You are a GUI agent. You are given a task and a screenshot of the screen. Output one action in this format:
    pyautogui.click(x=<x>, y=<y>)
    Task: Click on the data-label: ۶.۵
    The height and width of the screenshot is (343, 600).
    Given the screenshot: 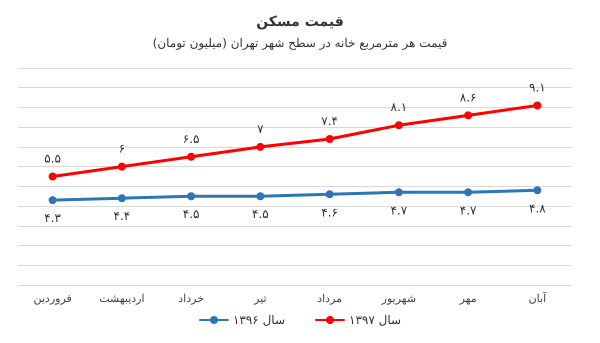 What is the action you would take?
    pyautogui.click(x=191, y=139)
    